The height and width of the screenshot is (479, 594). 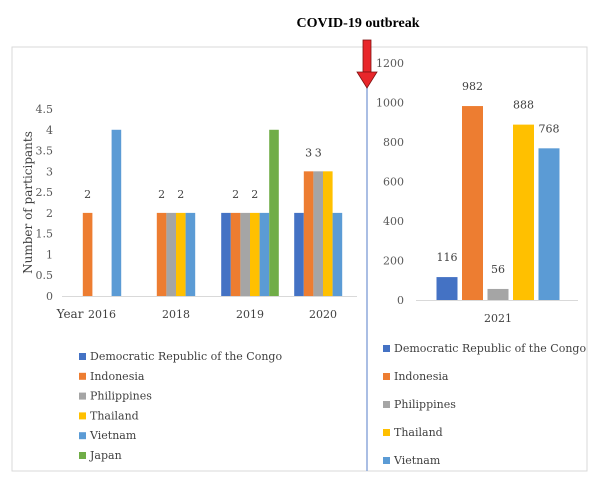 I want to click on bar-philippines-2019, so click(x=245, y=254).